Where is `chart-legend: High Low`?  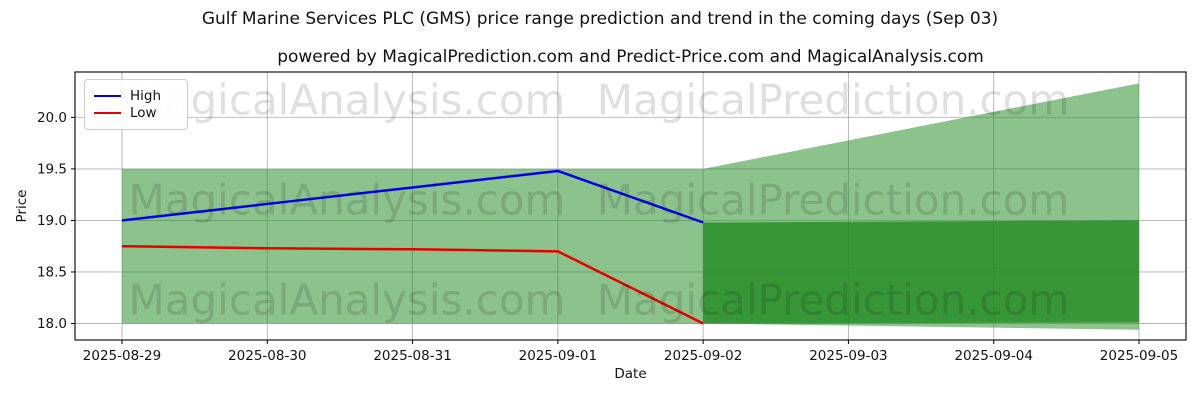 chart-legend: High Low is located at coordinates (136, 104).